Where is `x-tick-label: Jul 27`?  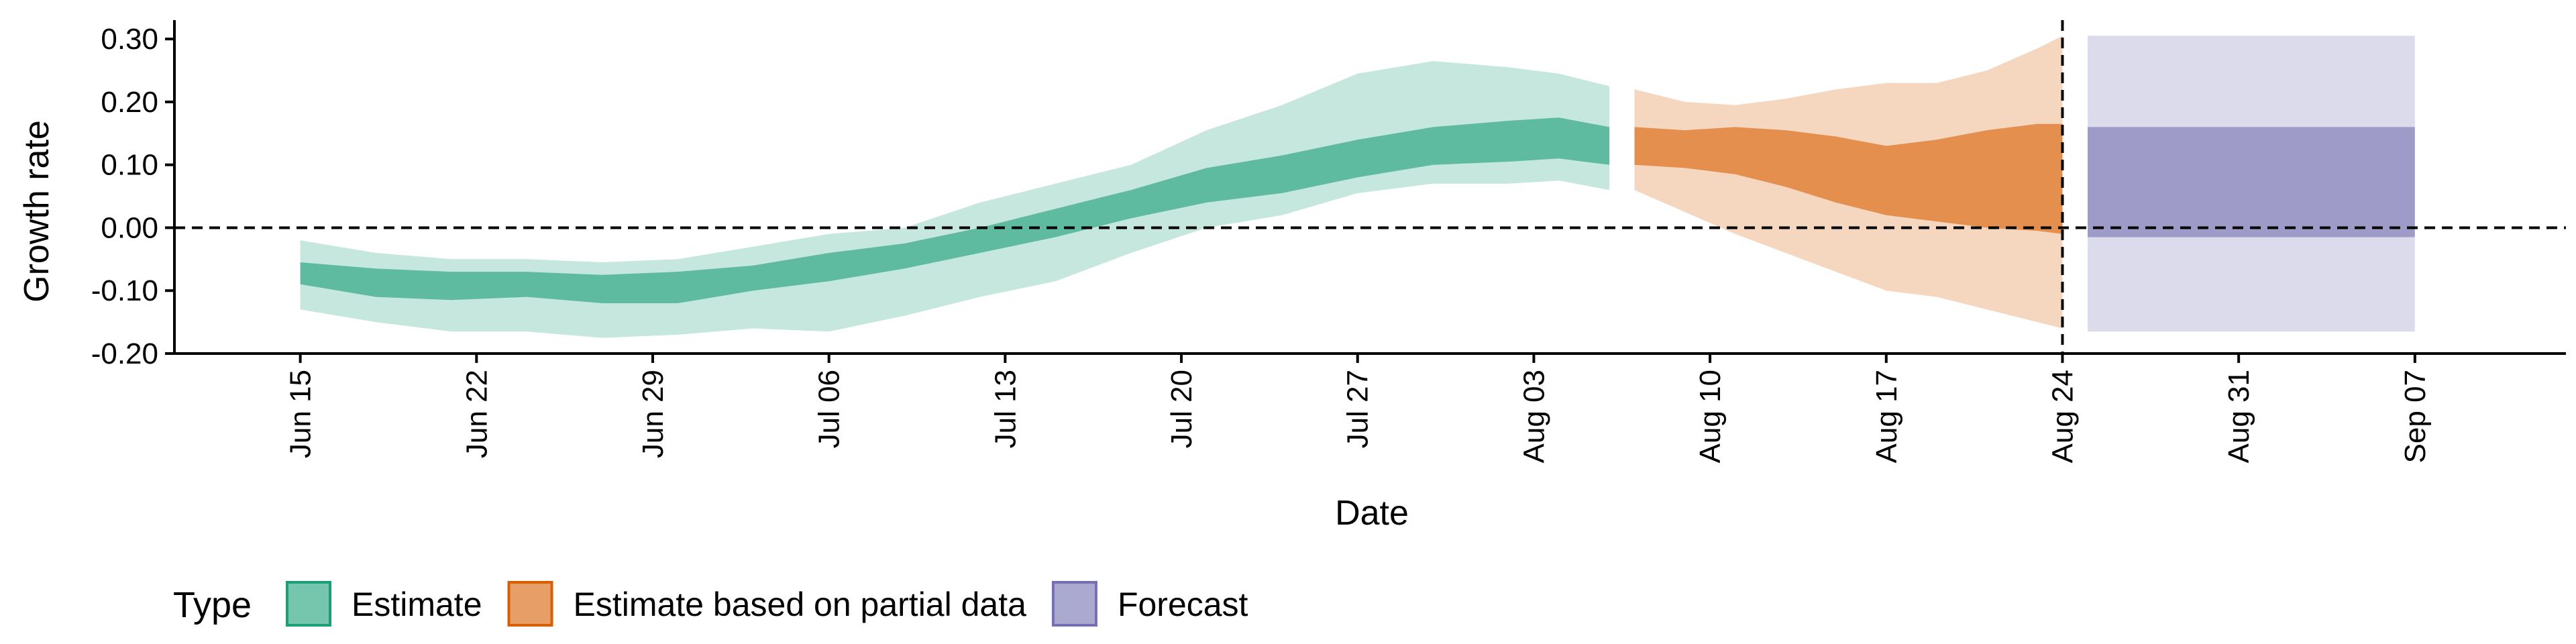 x-tick-label: Jul 27 is located at coordinates (1358, 409).